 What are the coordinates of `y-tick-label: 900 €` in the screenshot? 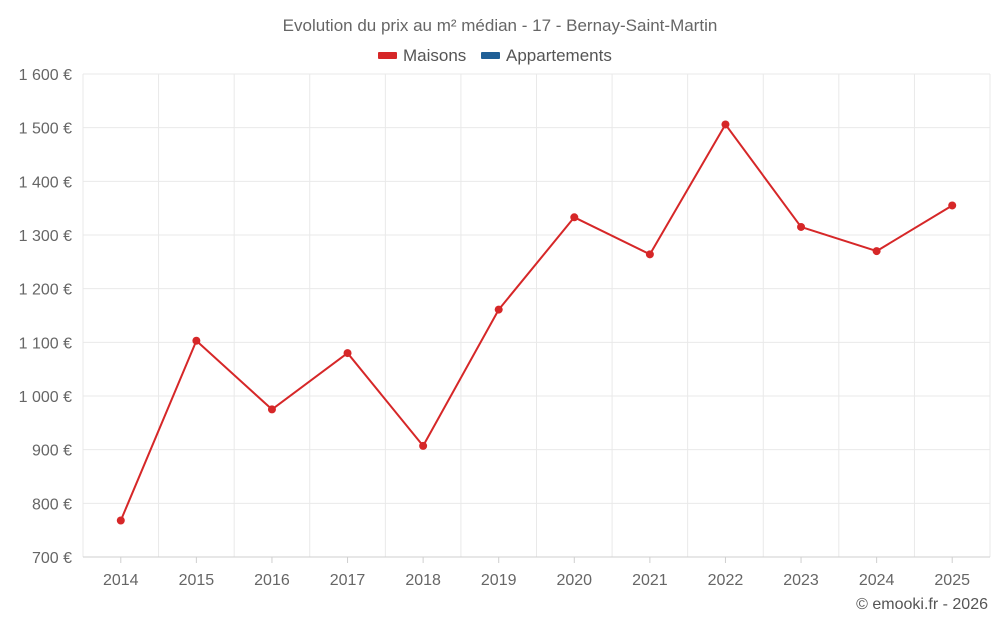 It's located at (52, 451).